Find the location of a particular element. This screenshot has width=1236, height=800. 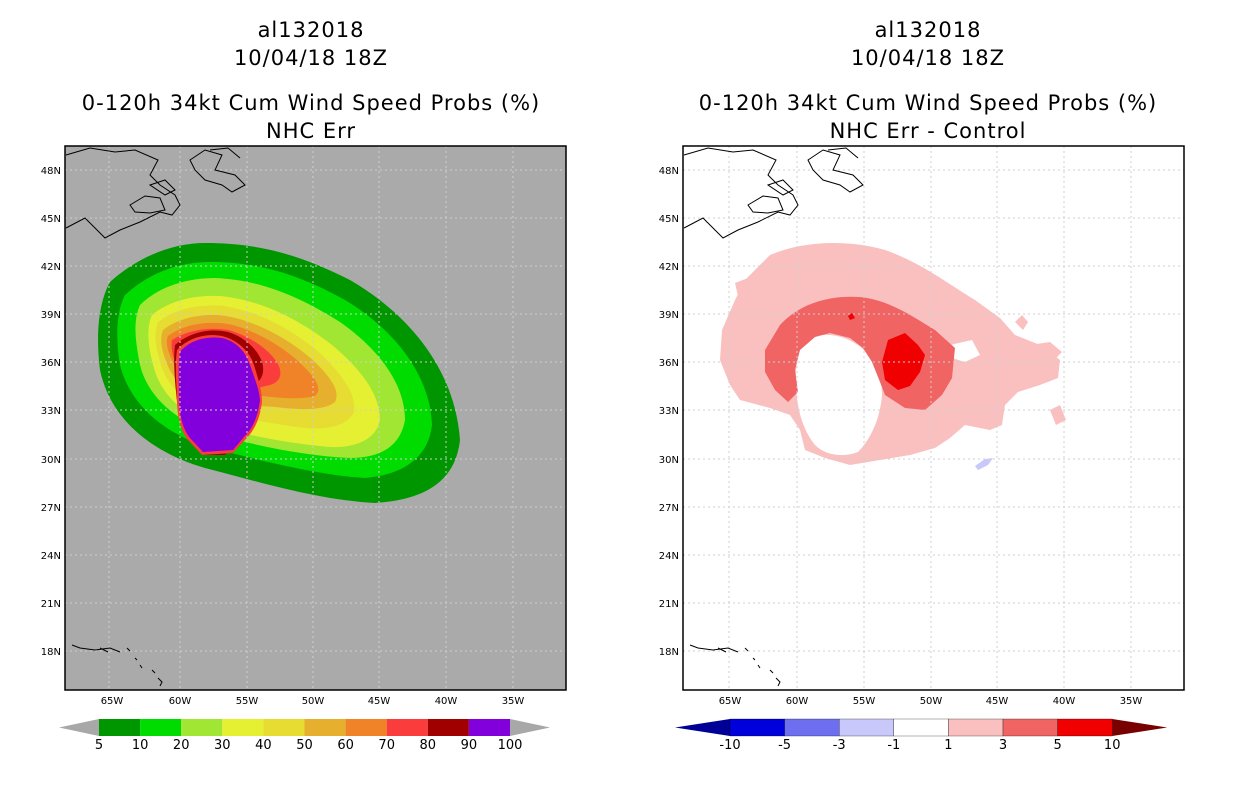

left-colorbar is located at coordinates (304, 727).